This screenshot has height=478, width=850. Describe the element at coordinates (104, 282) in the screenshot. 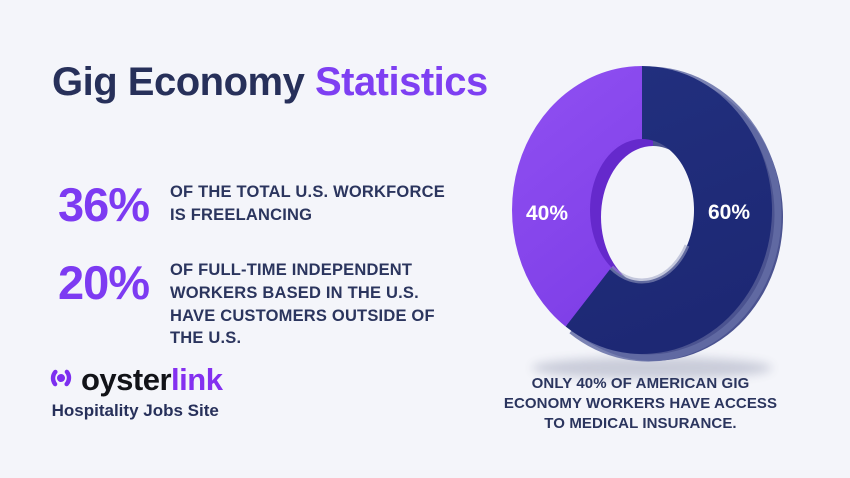

I see `stat-value-20: 20%` at that location.